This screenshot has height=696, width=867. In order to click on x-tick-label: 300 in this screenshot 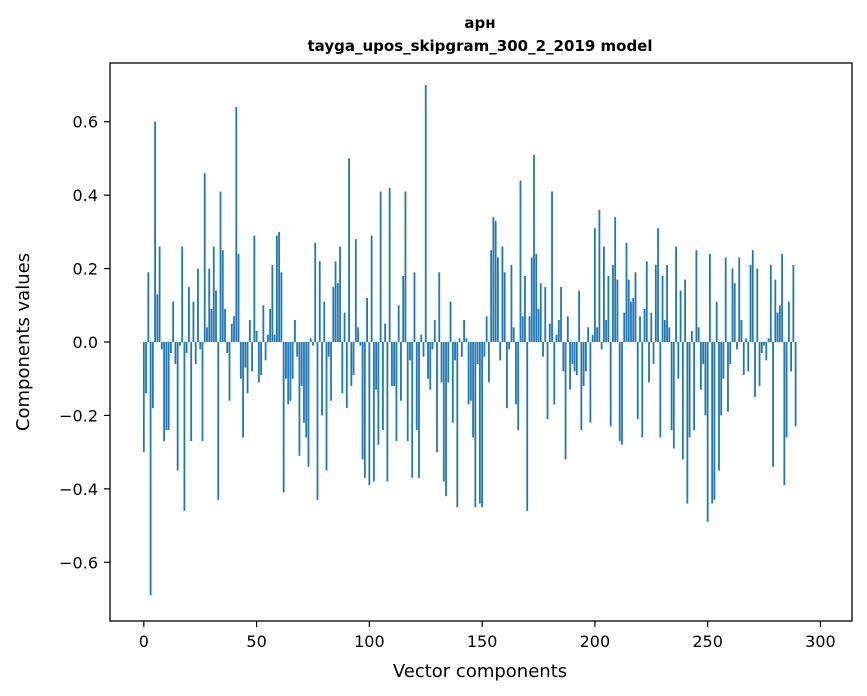, I will do `click(820, 641)`.